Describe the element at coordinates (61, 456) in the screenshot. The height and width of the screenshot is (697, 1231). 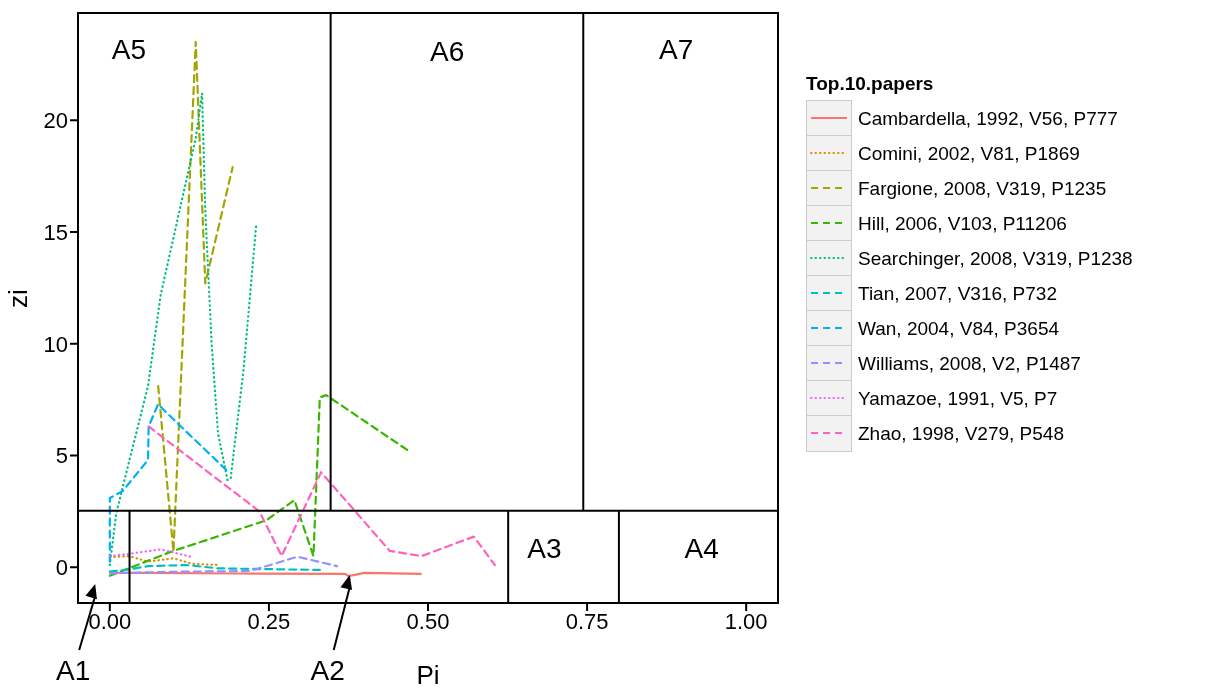
I see `y-tick-label: 5` at that location.